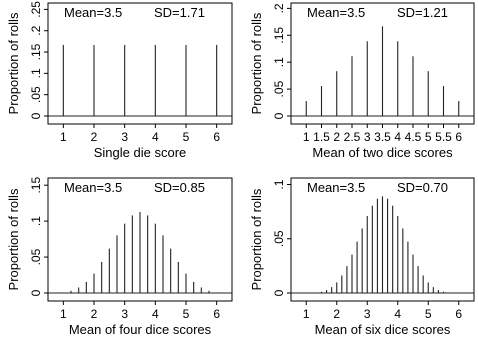 The height and width of the screenshot is (340, 478). Describe the element at coordinates (179, 12) in the screenshot. I see `sd-annotation: SD=1.71` at that location.